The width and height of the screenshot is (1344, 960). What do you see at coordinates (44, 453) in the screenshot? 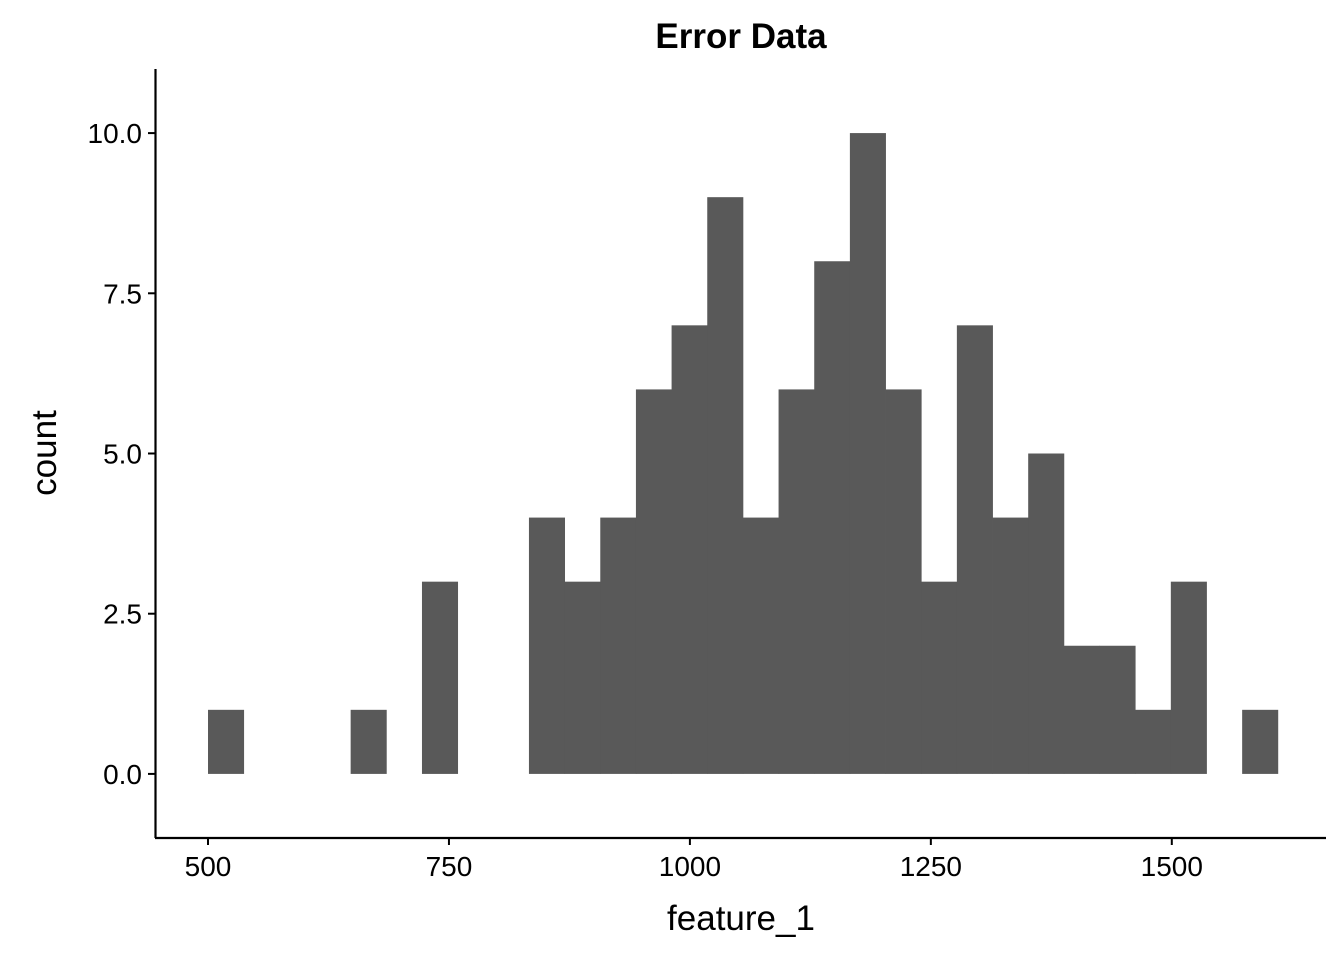
I see `y-axis-title: count` at bounding box center [44, 453].